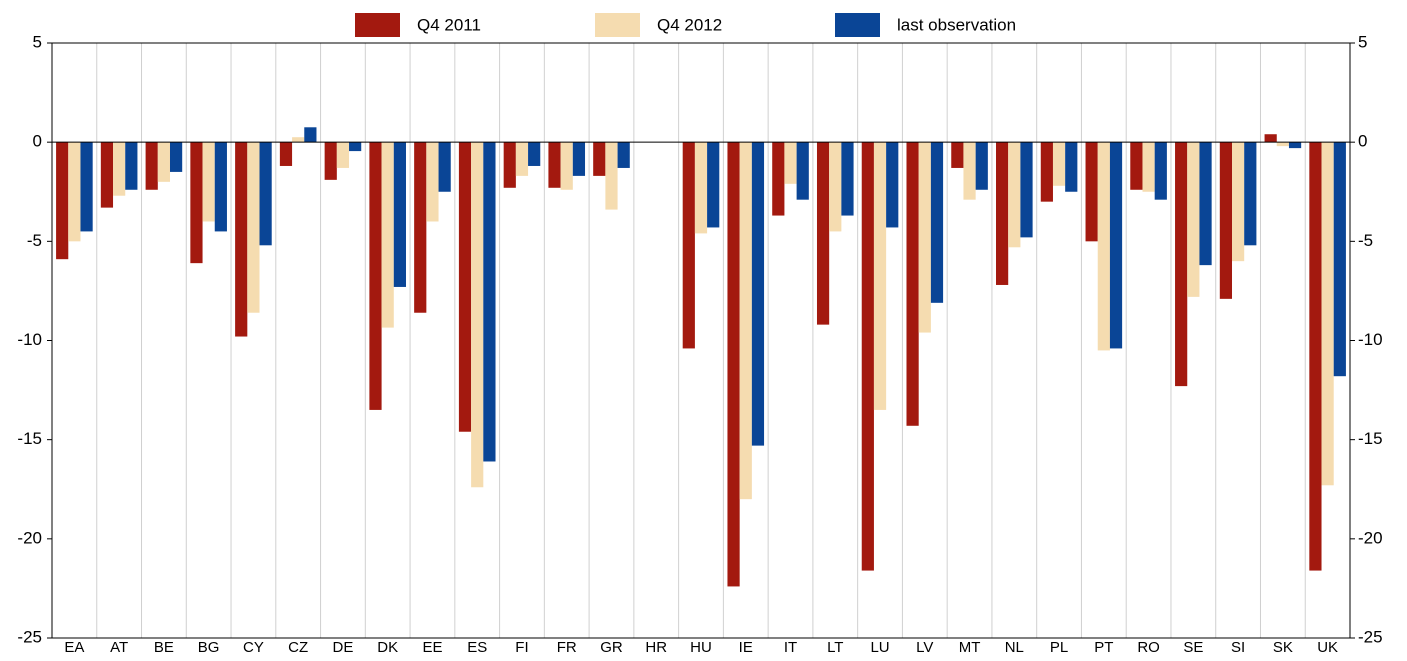 The image size is (1407, 661). What do you see at coordinates (701, 647) in the screenshot?
I see `x-tick-label: HU` at bounding box center [701, 647].